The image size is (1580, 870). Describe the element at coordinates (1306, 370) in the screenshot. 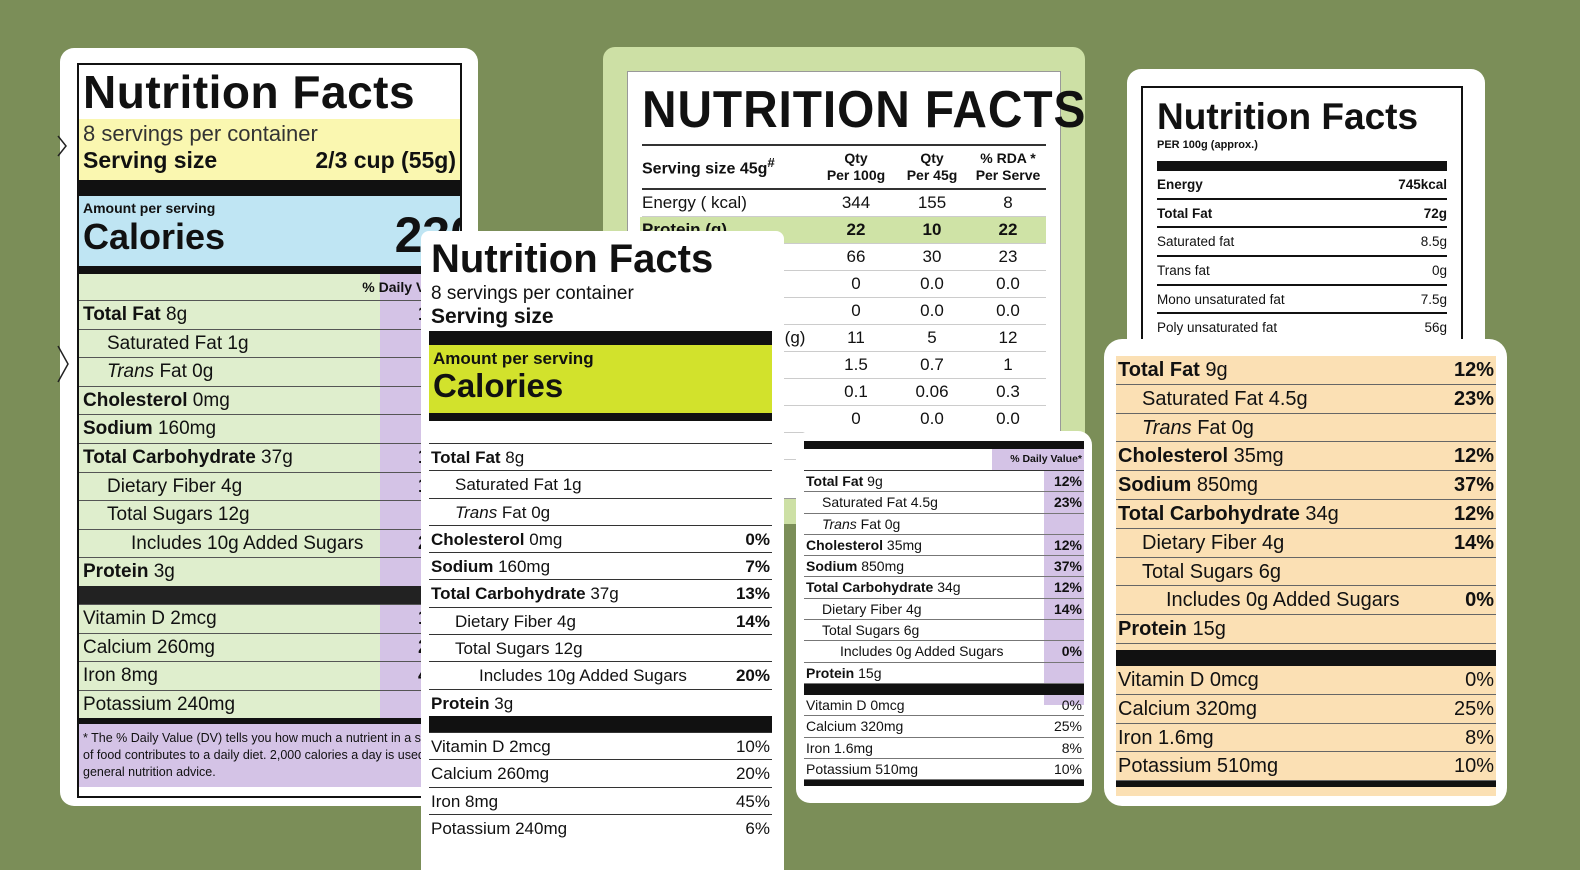

I see `label-6-row: Total Fat 9g 12%` at that location.